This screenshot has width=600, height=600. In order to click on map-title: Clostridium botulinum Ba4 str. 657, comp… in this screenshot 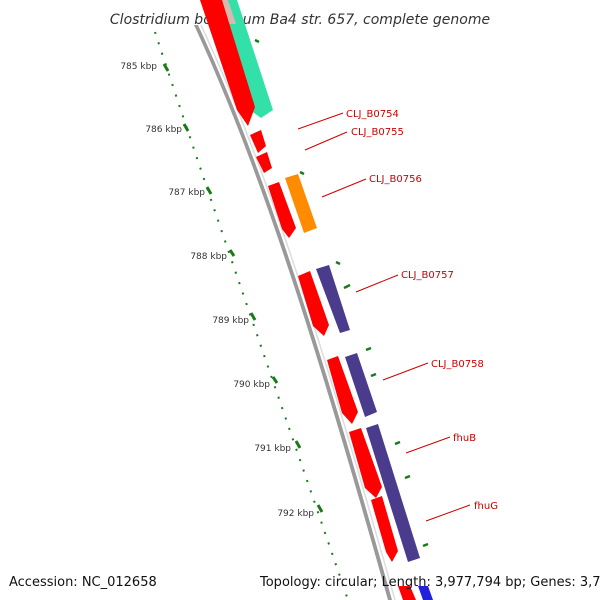, I will do `click(300, 20)`.